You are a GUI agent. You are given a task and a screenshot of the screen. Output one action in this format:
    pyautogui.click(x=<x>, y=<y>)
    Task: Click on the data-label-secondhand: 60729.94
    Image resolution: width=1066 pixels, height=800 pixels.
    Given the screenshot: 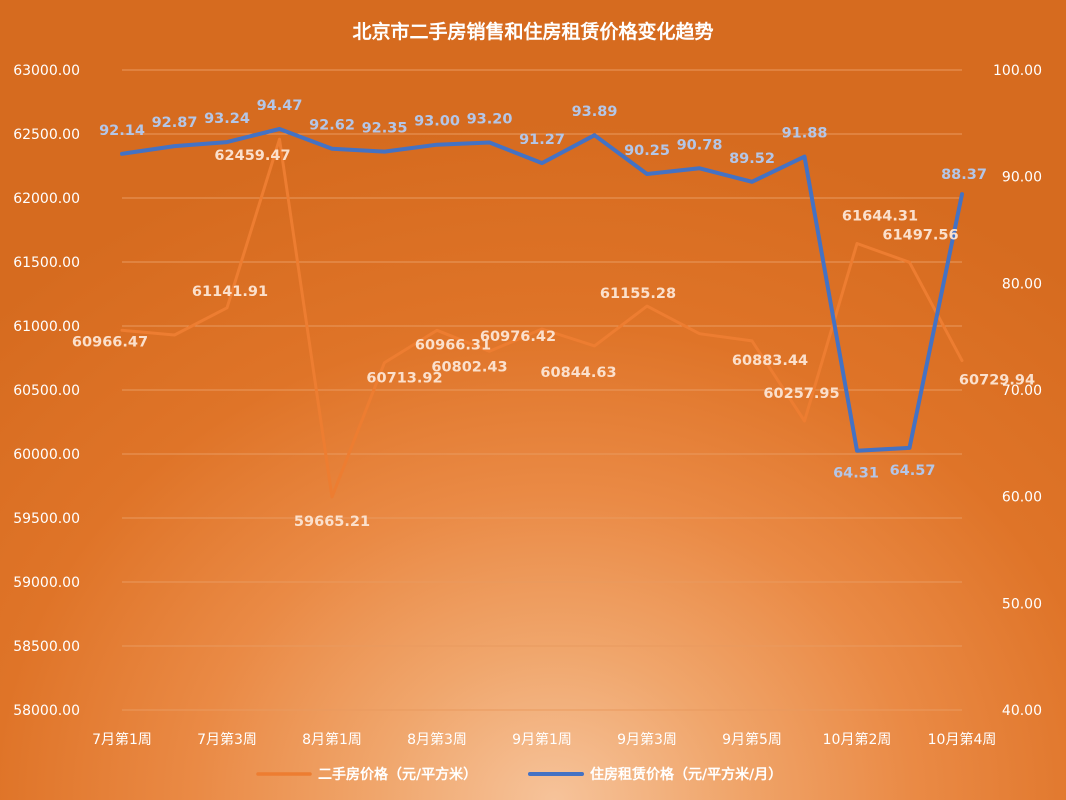 What is the action you would take?
    pyautogui.click(x=997, y=381)
    